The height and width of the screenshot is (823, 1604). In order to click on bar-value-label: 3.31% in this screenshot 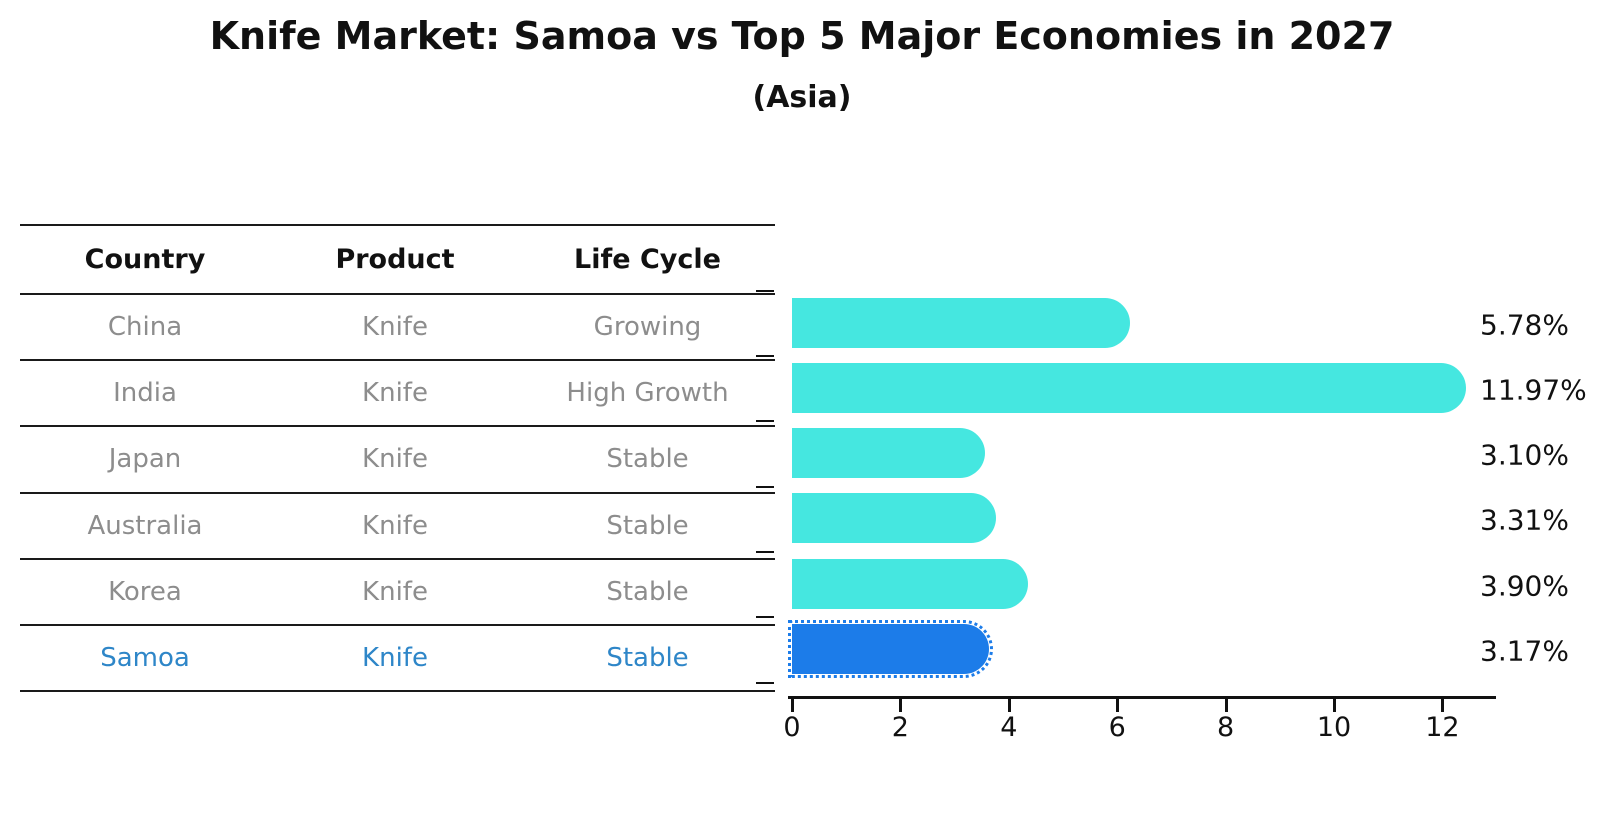, I will do `click(1524, 520)`.